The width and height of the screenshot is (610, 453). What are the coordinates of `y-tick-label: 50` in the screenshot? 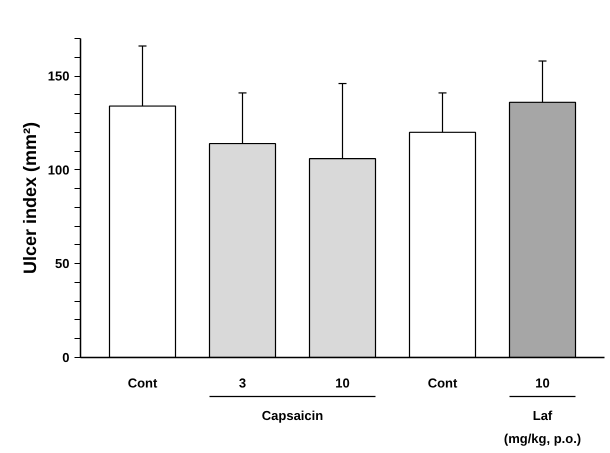 It's located at (62, 264).